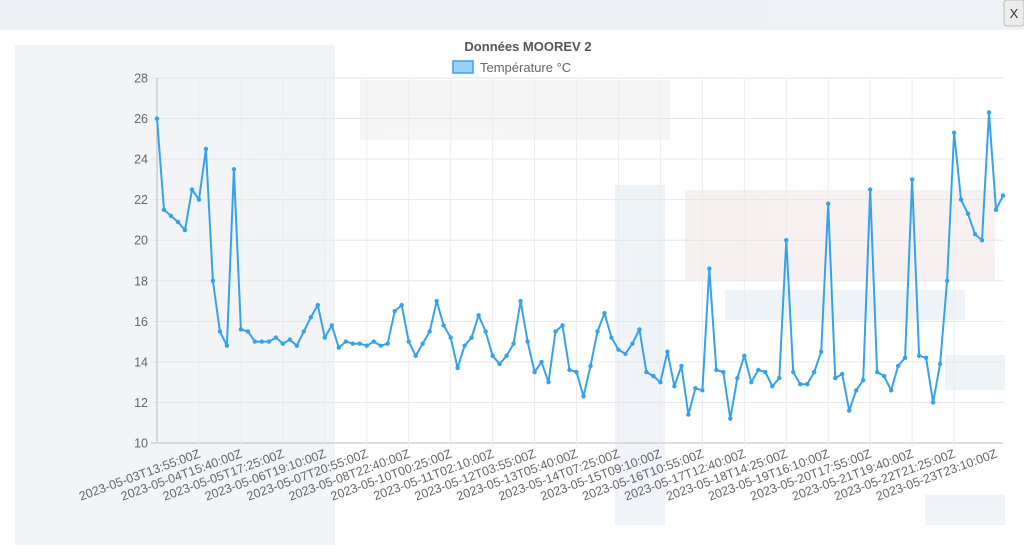 The image size is (1024, 553). I want to click on close-button, so click(1013, 13).